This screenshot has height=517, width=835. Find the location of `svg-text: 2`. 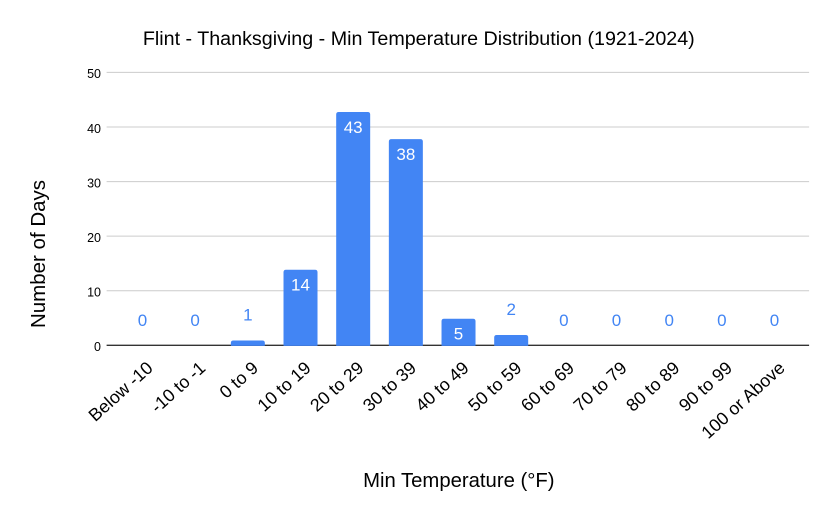

svg-text: 2 is located at coordinates (510, 309).